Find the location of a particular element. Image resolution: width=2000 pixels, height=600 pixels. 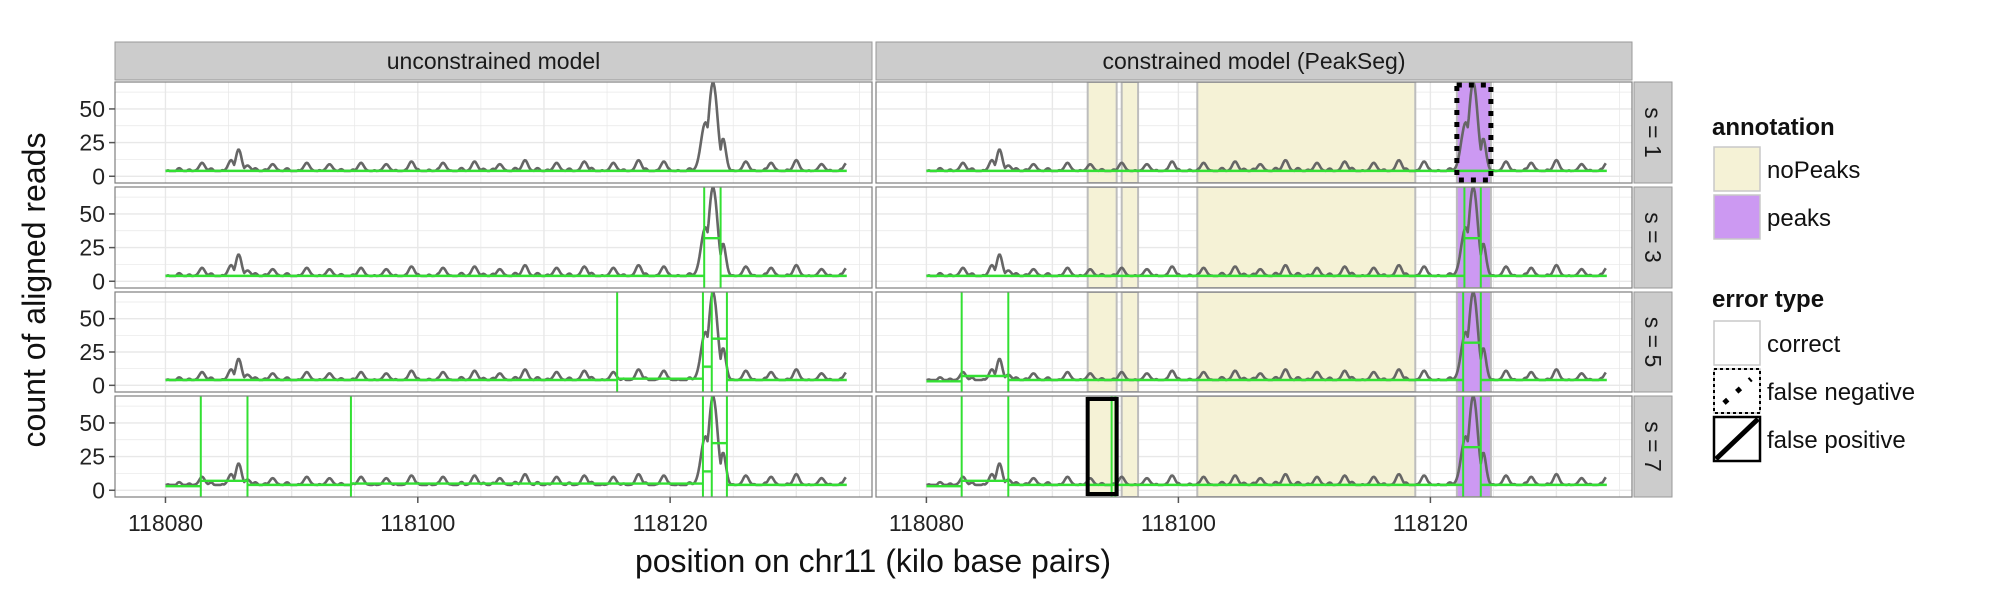

panel-c1-r2 is located at coordinates (1254, 342).